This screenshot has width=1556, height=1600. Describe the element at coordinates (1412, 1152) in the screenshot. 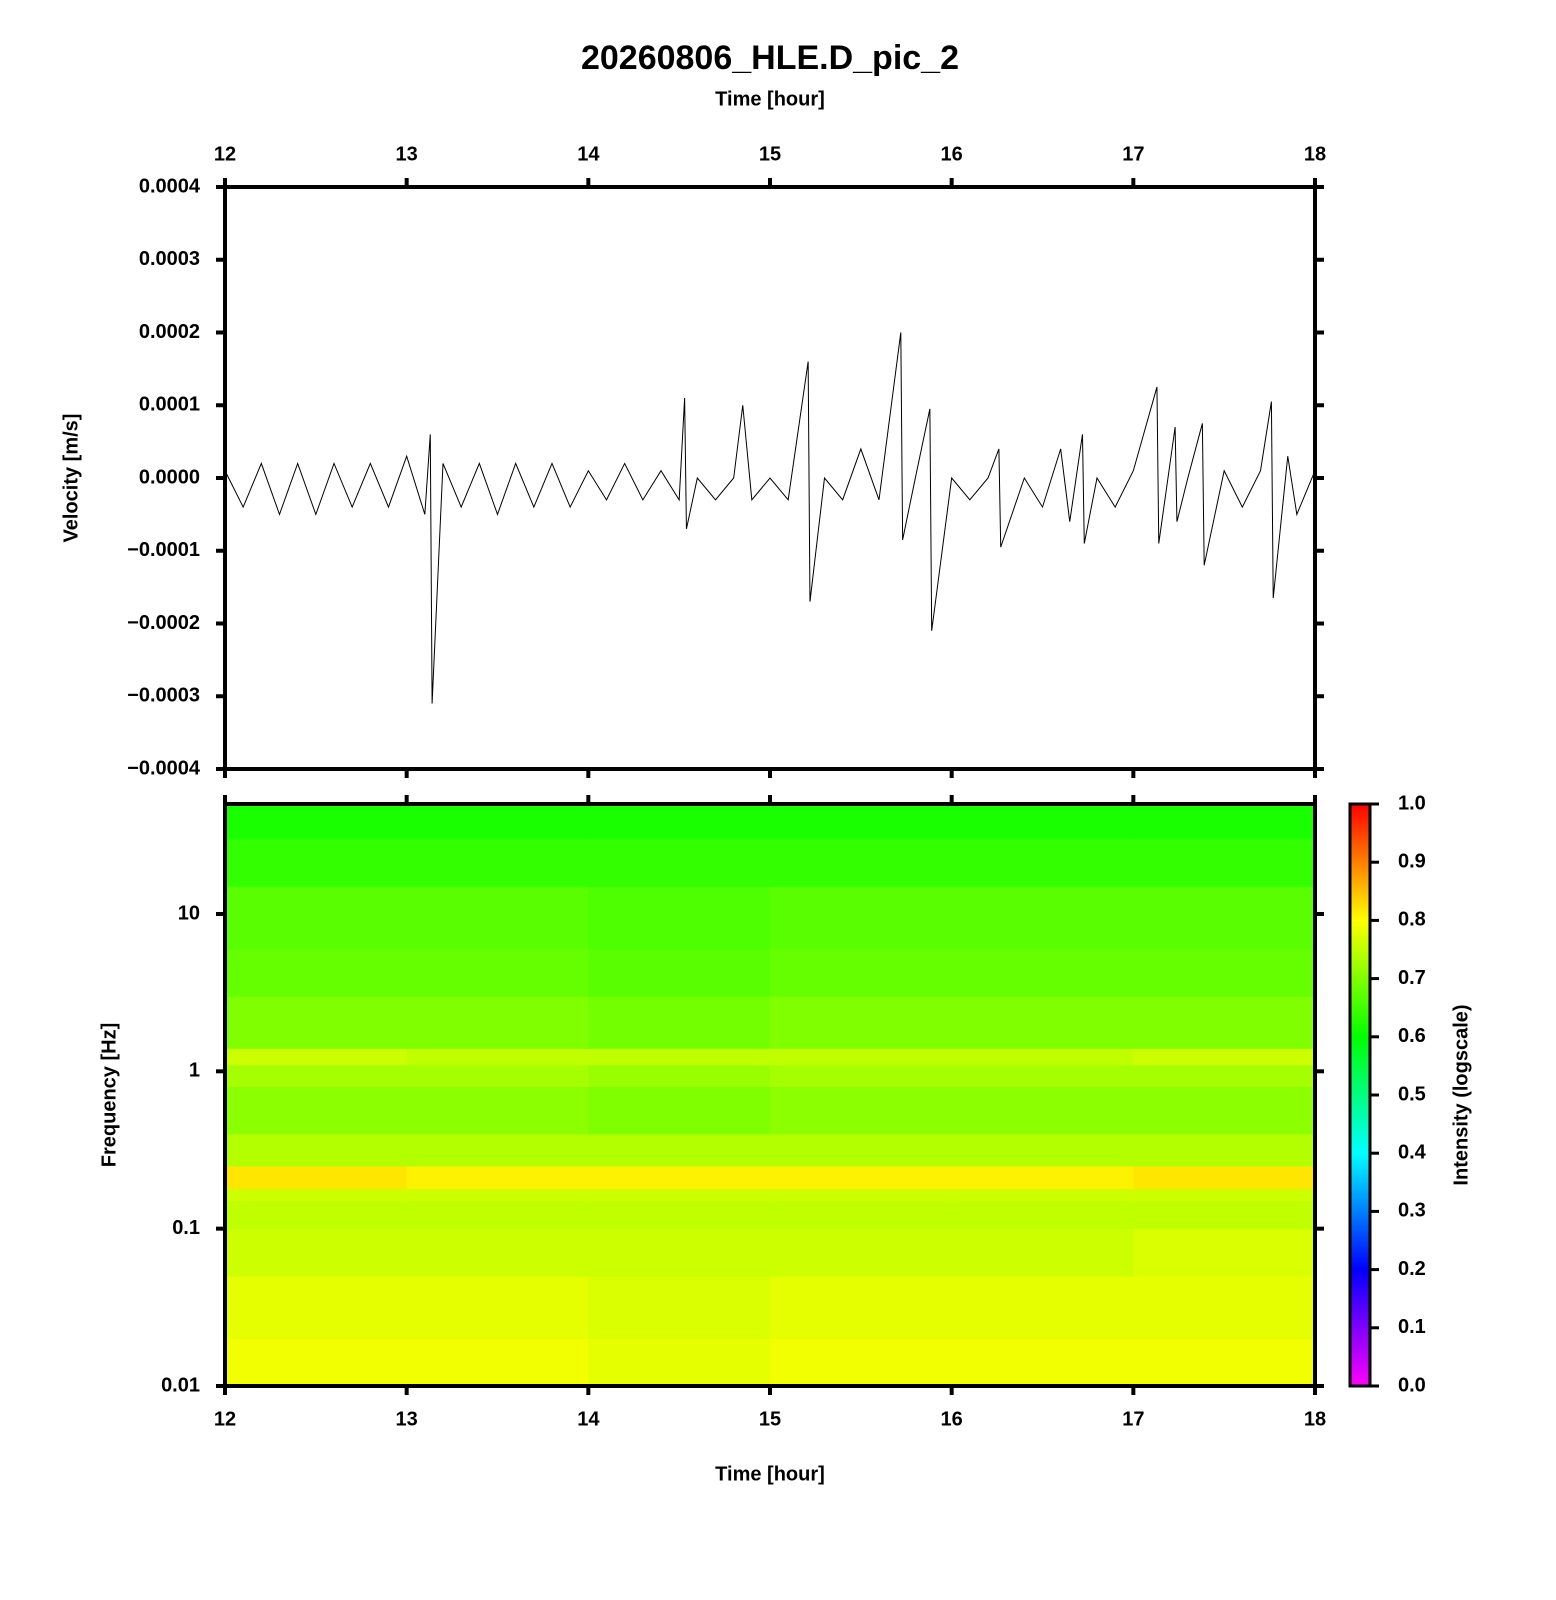

I see `colorbar-tick-label: 0.4` at that location.